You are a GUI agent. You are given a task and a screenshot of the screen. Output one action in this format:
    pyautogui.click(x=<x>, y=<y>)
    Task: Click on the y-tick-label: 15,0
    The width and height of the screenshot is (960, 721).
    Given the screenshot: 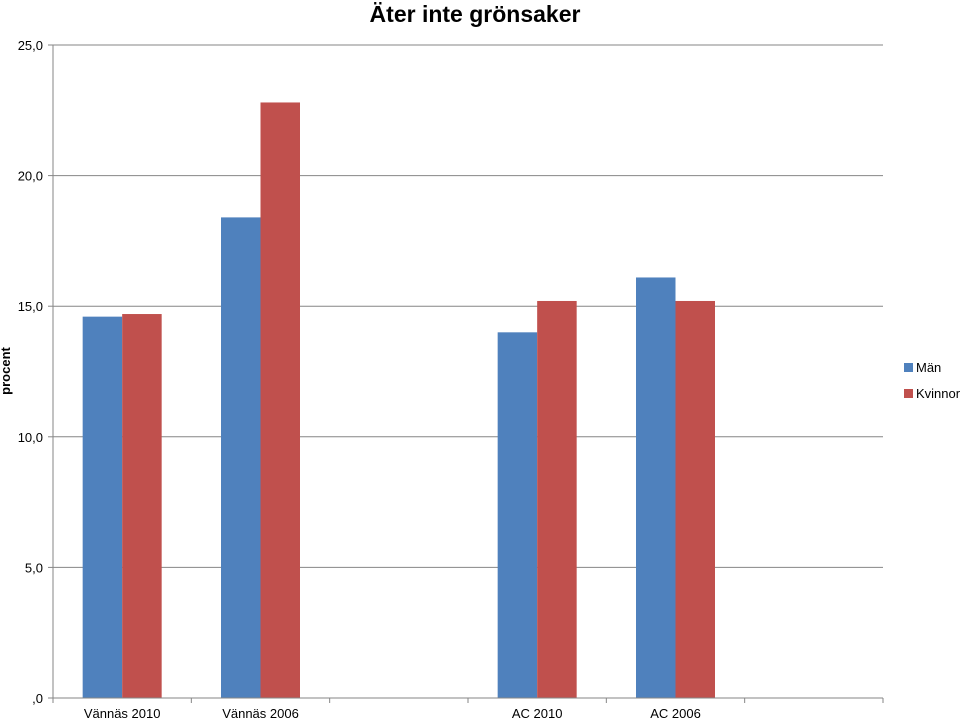 What is the action you would take?
    pyautogui.click(x=30, y=306)
    